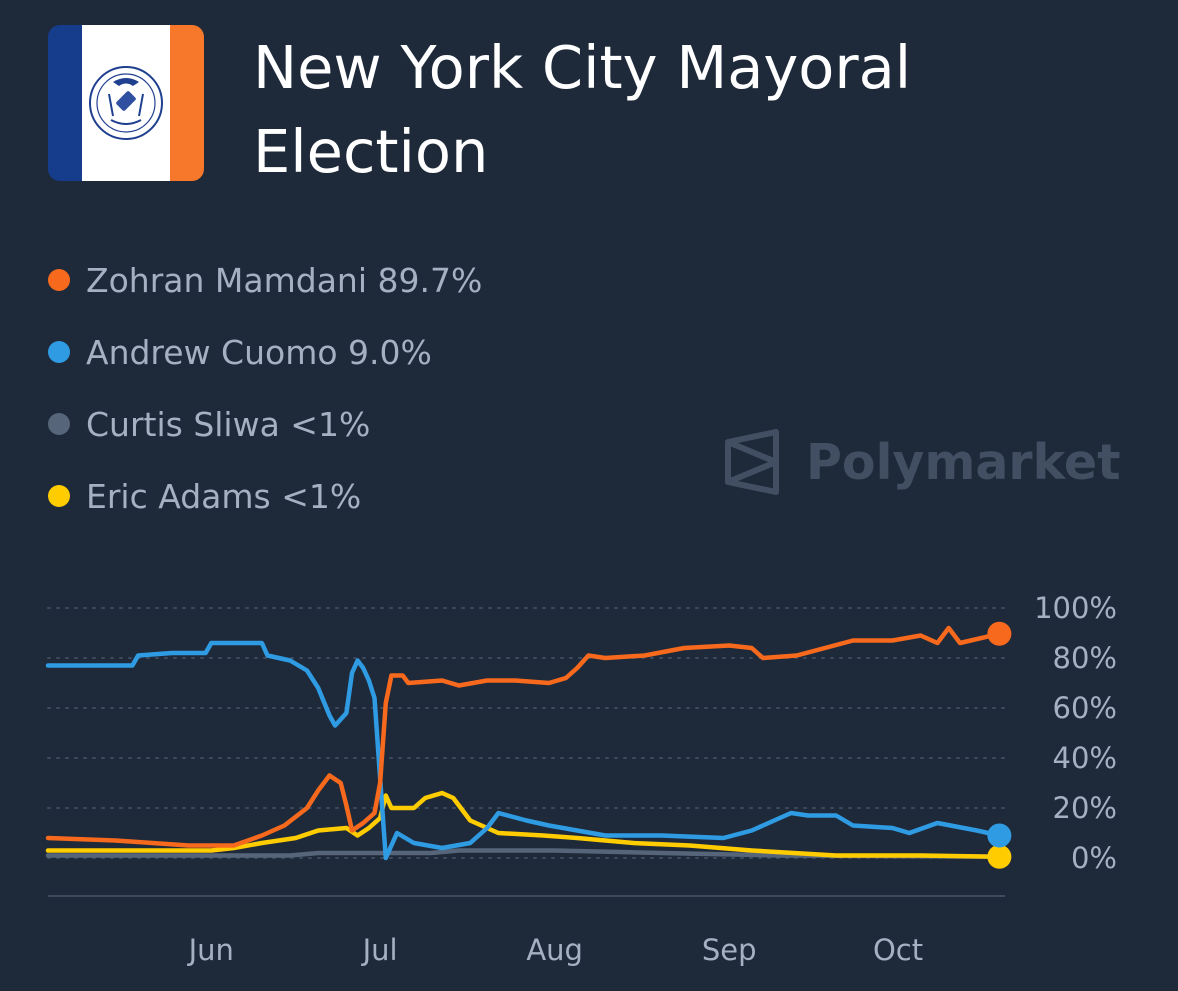 Image resolution: width=1178 pixels, height=991 pixels. I want to click on legend-item-sliwa: Curtis Sliwa <1%, so click(265, 424).